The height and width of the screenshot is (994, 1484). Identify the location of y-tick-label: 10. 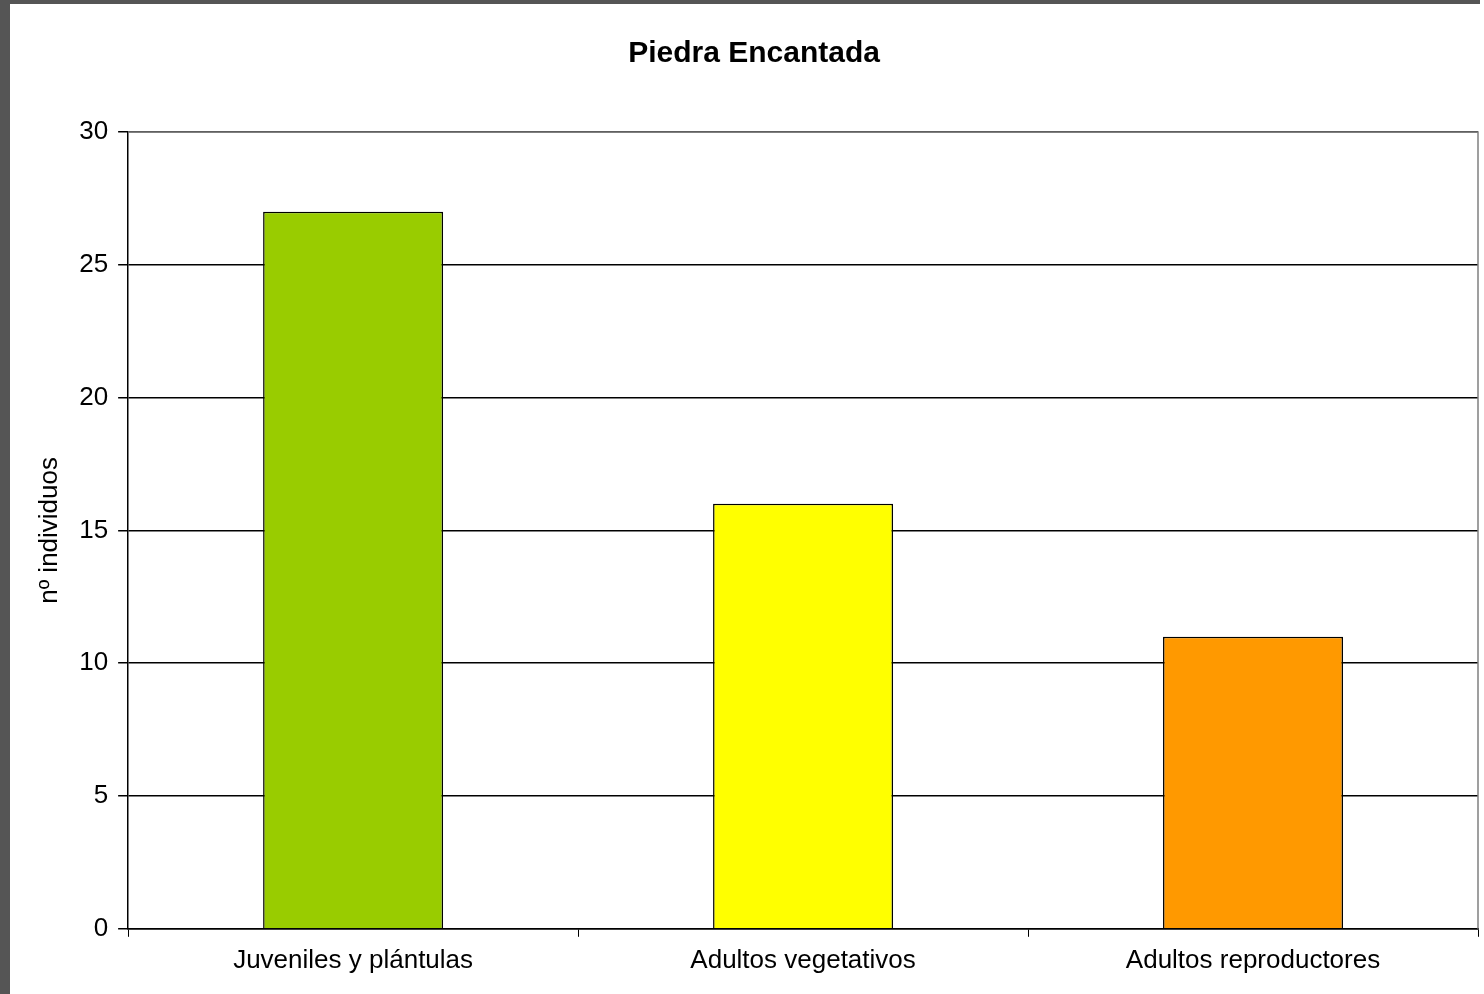
(94, 661).